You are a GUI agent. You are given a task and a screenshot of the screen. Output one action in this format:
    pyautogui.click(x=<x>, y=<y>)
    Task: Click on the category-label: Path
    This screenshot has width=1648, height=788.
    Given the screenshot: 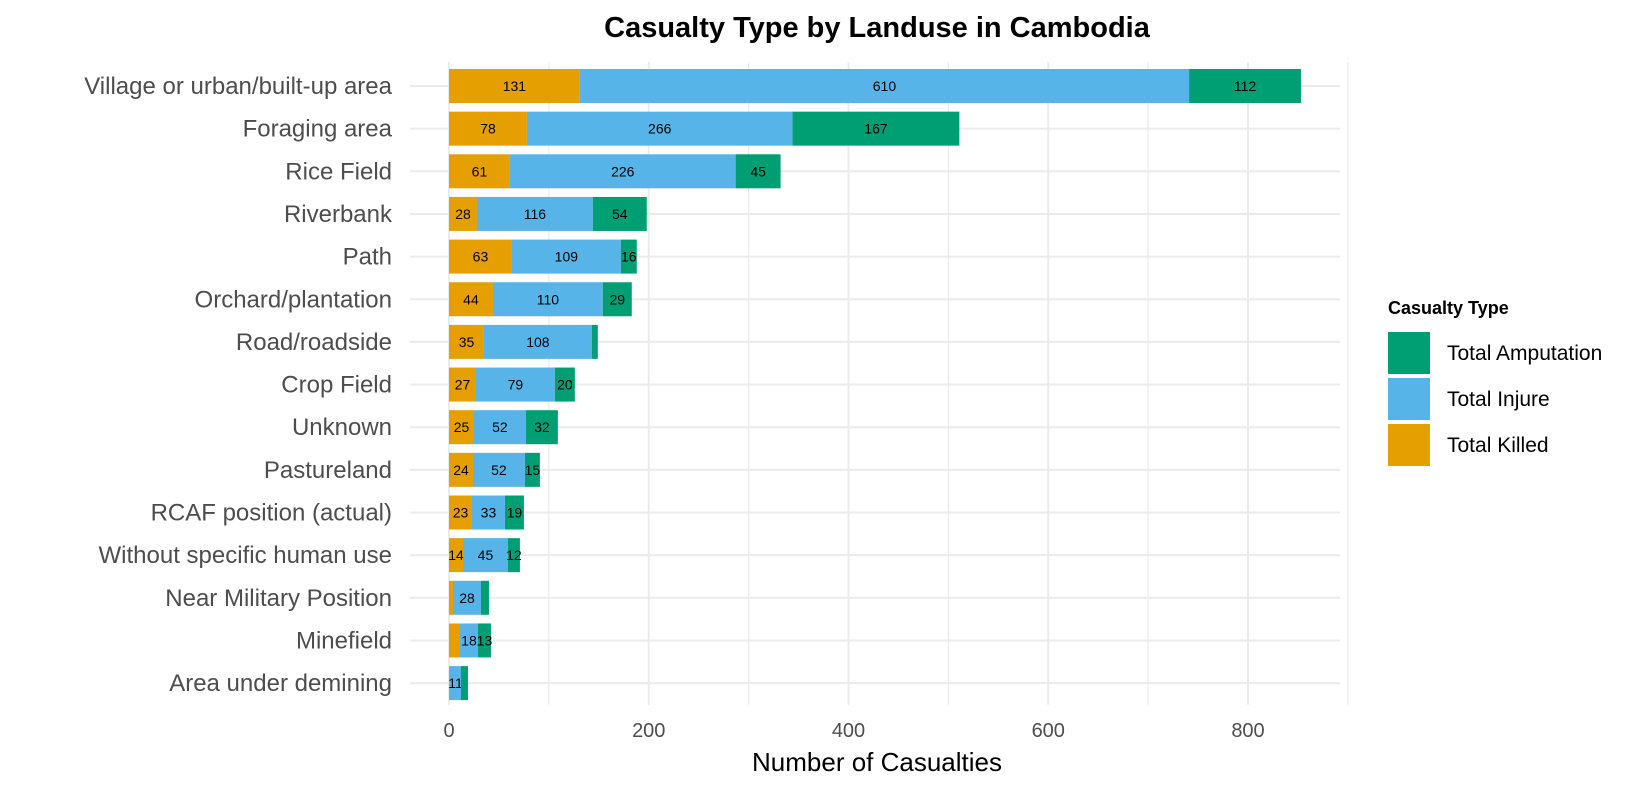 What is the action you would take?
    pyautogui.click(x=367, y=257)
    